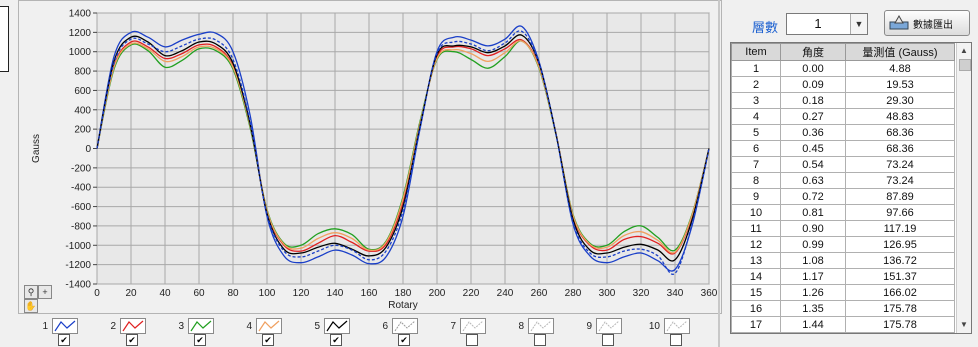 Image resolution: width=978 pixels, height=347 pixels. What do you see at coordinates (403, 293) in the screenshot?
I see `x-tick-label: 180` at bounding box center [403, 293].